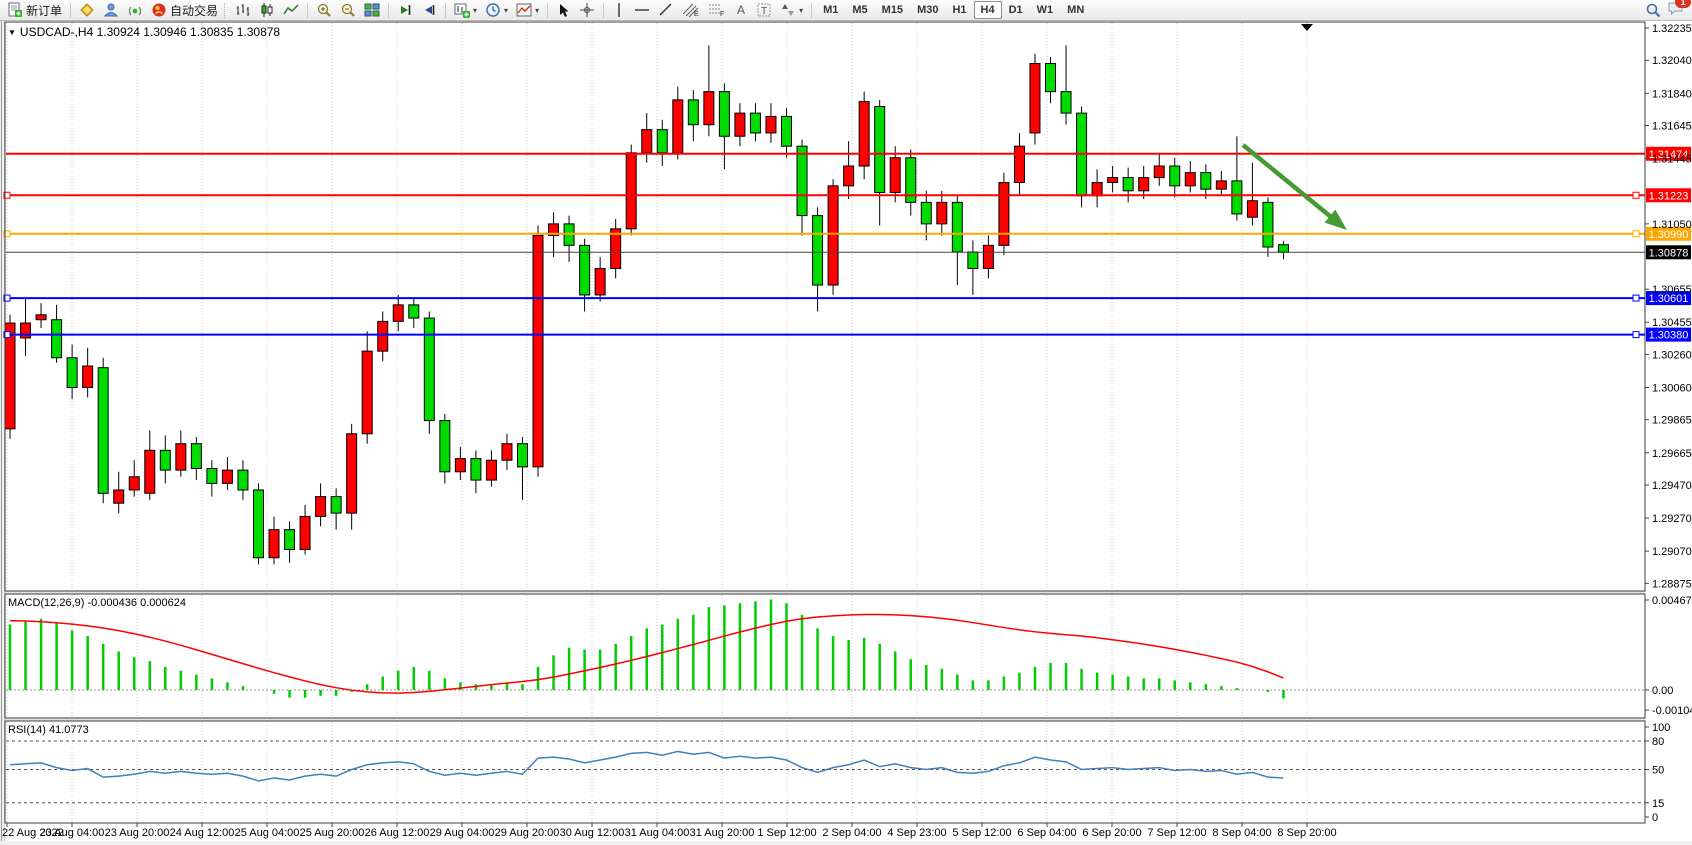  Describe the element at coordinates (1672, 519) in the screenshot. I see `price-axis-label: 1.29270` at that location.